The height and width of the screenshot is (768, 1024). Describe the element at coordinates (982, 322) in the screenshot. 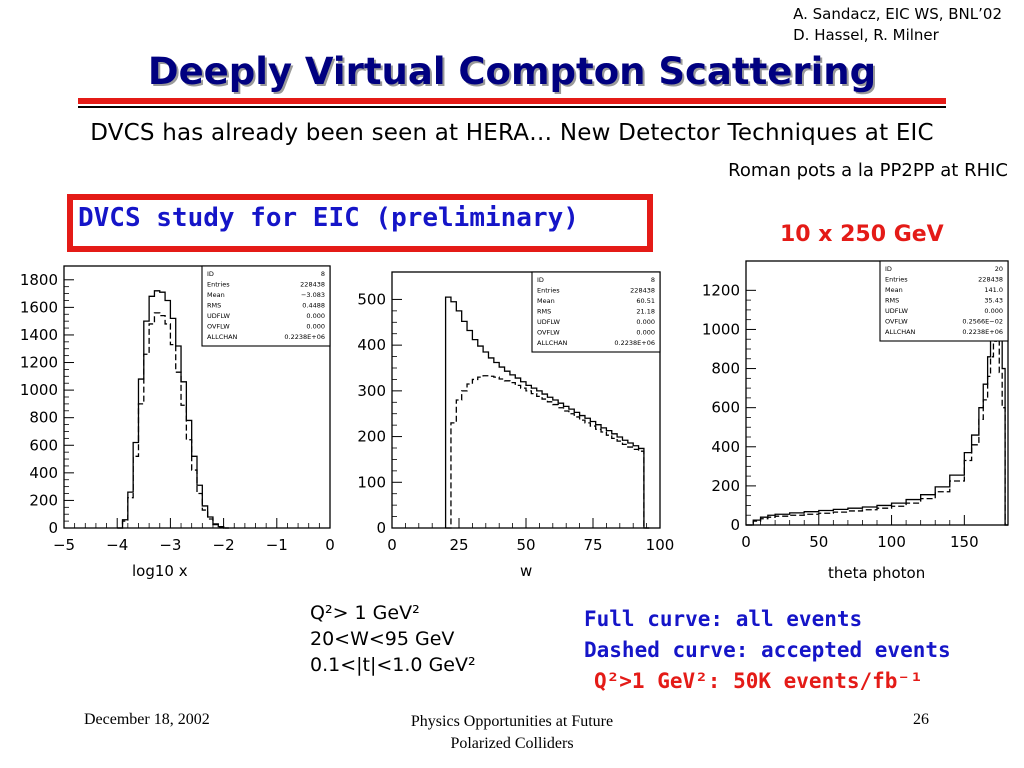

I see `stats-value: 0.2566E−02` at that location.